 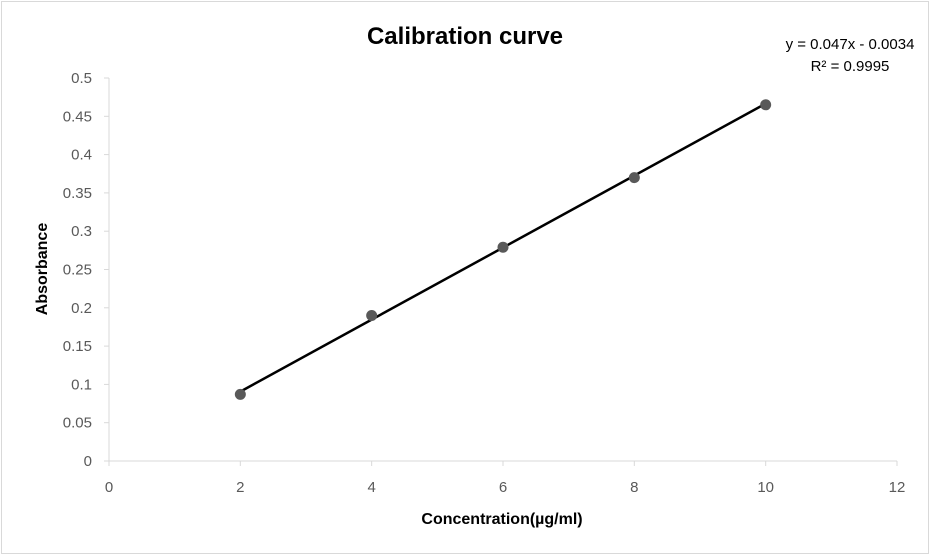 What do you see at coordinates (850, 66) in the screenshot?
I see `trendline-r-squared: R² = 0.9995` at bounding box center [850, 66].